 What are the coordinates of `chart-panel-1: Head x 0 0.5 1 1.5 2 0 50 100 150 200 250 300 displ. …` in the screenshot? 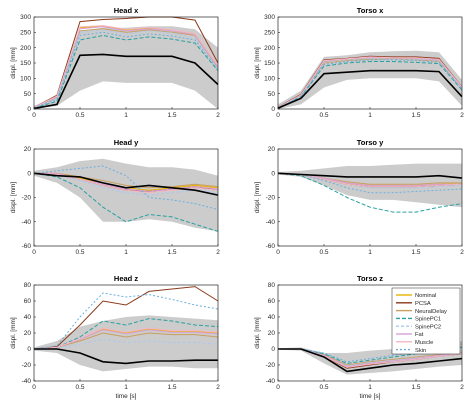 It's located at (115, 62).